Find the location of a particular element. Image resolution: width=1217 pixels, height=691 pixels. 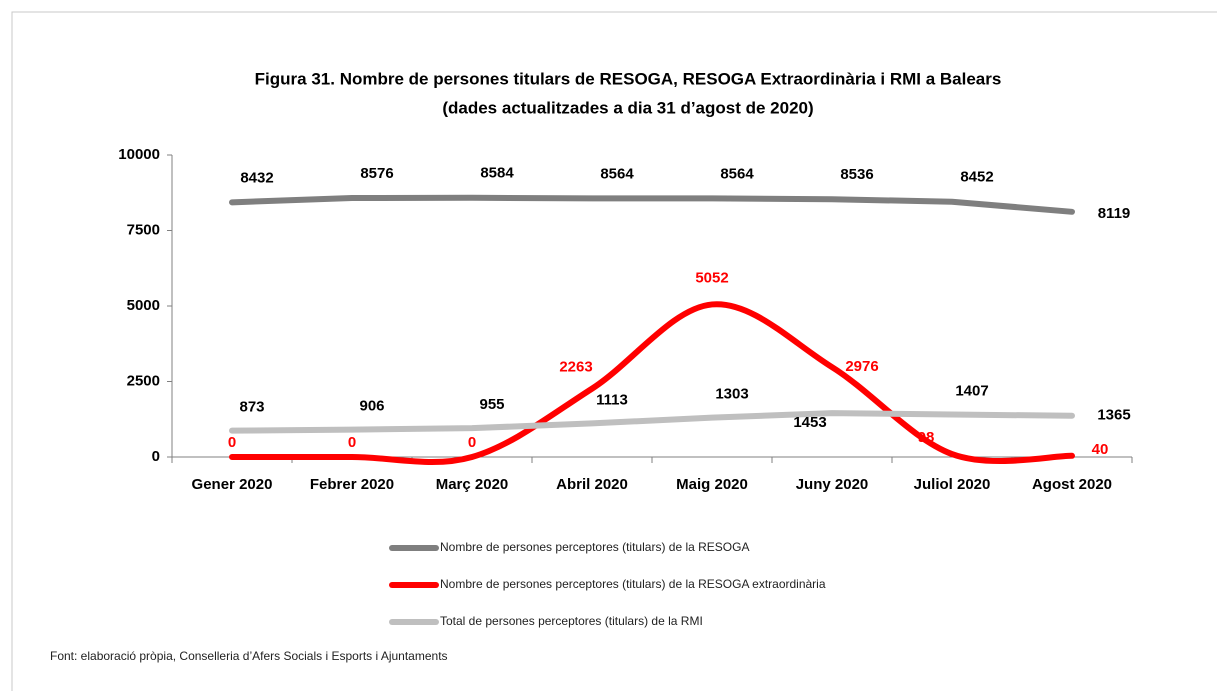

data-label: 8452 is located at coordinates (976, 177).